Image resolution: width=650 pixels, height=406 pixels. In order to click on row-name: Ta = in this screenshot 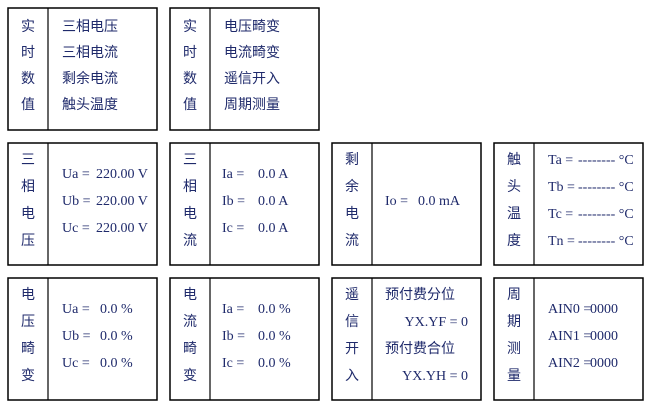, I will do `click(560, 160)`.